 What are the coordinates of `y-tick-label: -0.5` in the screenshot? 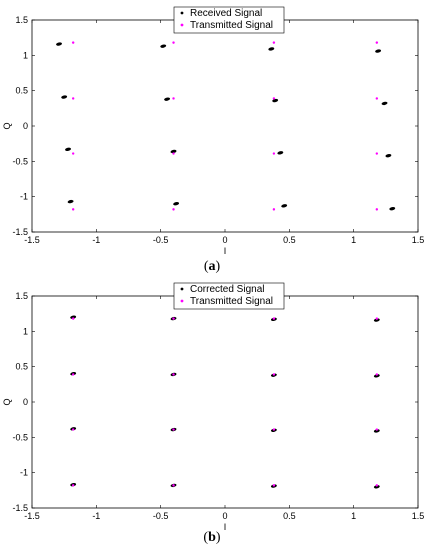 It's located at (20, 161).